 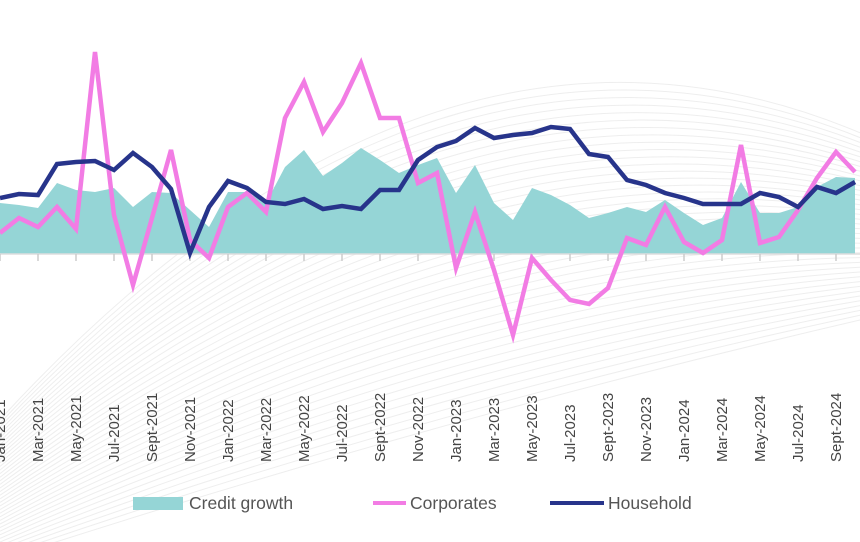 I want to click on legend: Credit growth Corporates Household, so click(x=430, y=503).